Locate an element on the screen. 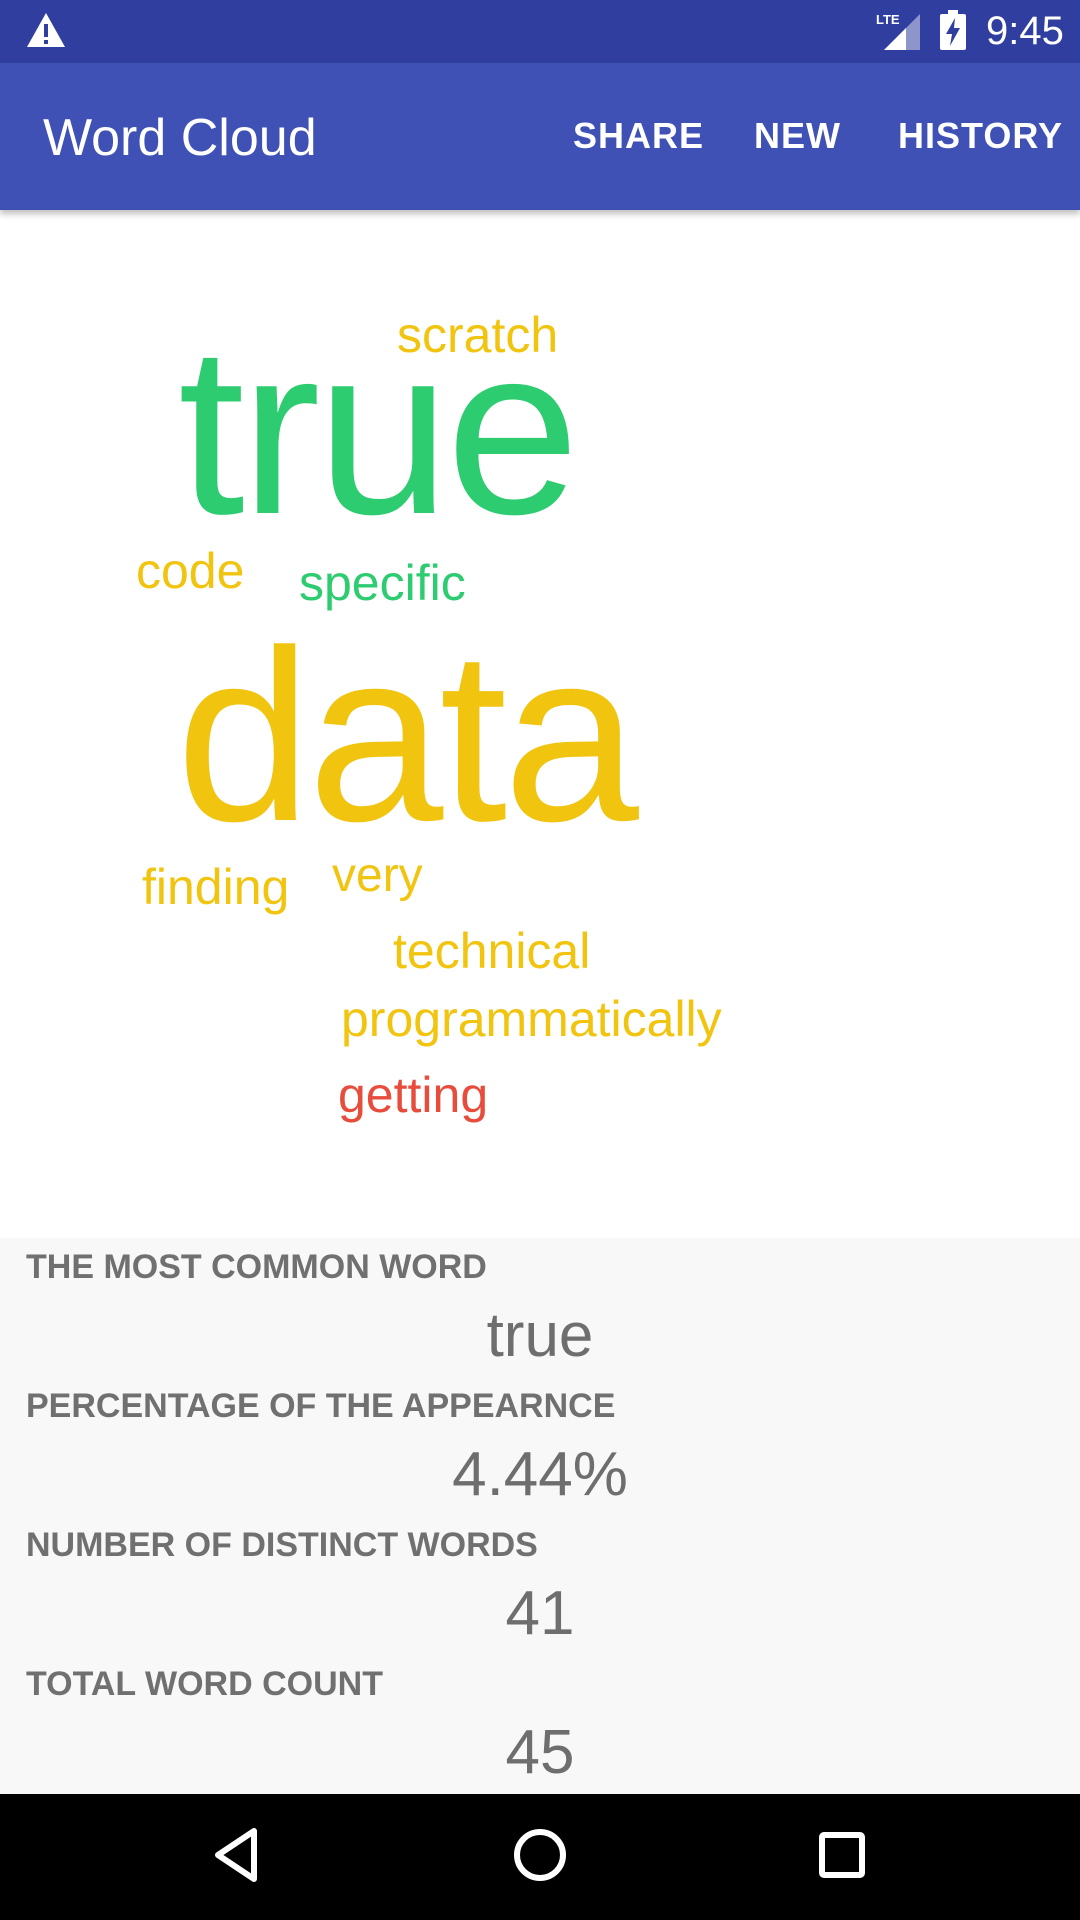 The width and height of the screenshot is (1080, 1920). cloud-word-scratch: scratch is located at coordinates (478, 335).